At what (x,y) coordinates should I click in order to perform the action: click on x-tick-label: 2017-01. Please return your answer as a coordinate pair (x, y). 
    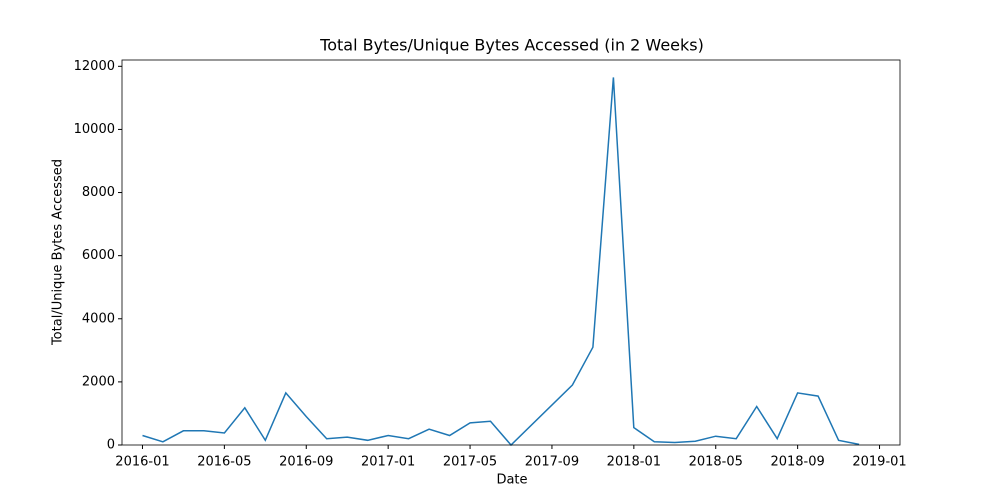
    Looking at the image, I should click on (388, 462).